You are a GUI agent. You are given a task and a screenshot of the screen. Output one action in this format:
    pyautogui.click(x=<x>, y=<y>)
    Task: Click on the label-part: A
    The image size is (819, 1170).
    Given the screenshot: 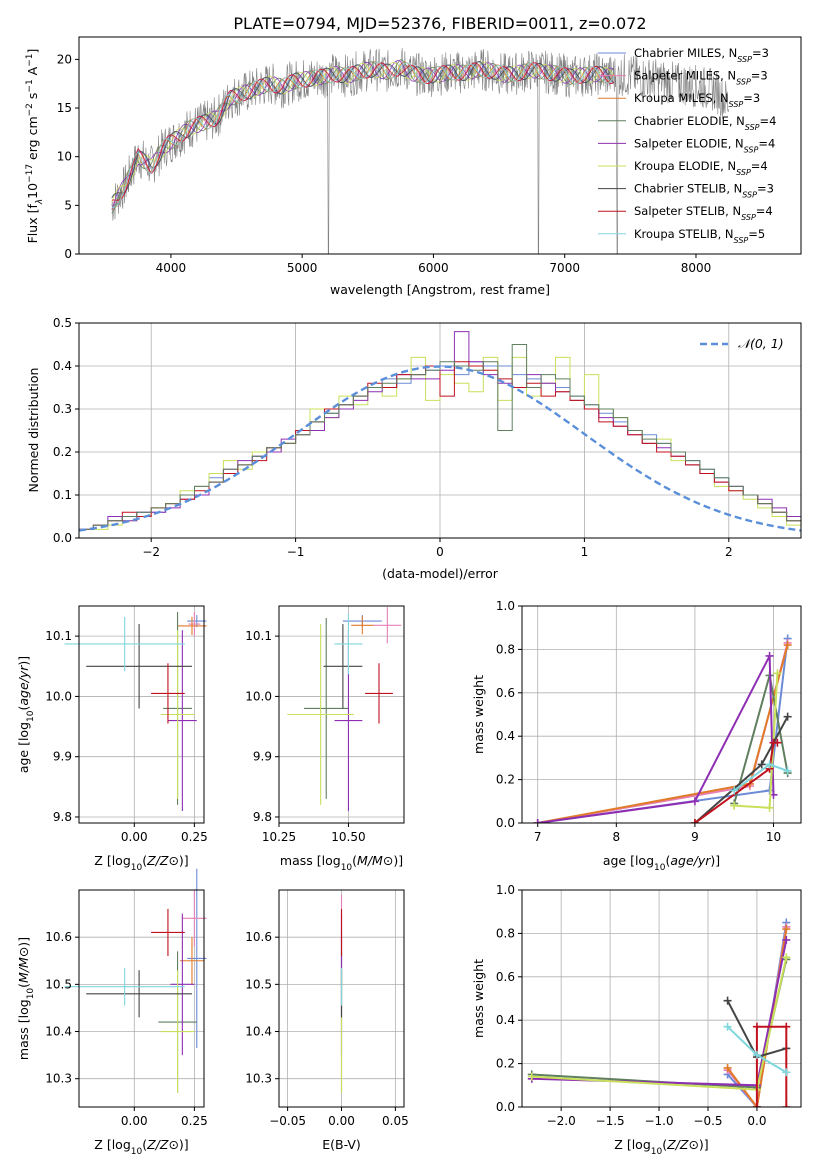 What is the action you would take?
    pyautogui.click(x=32, y=72)
    